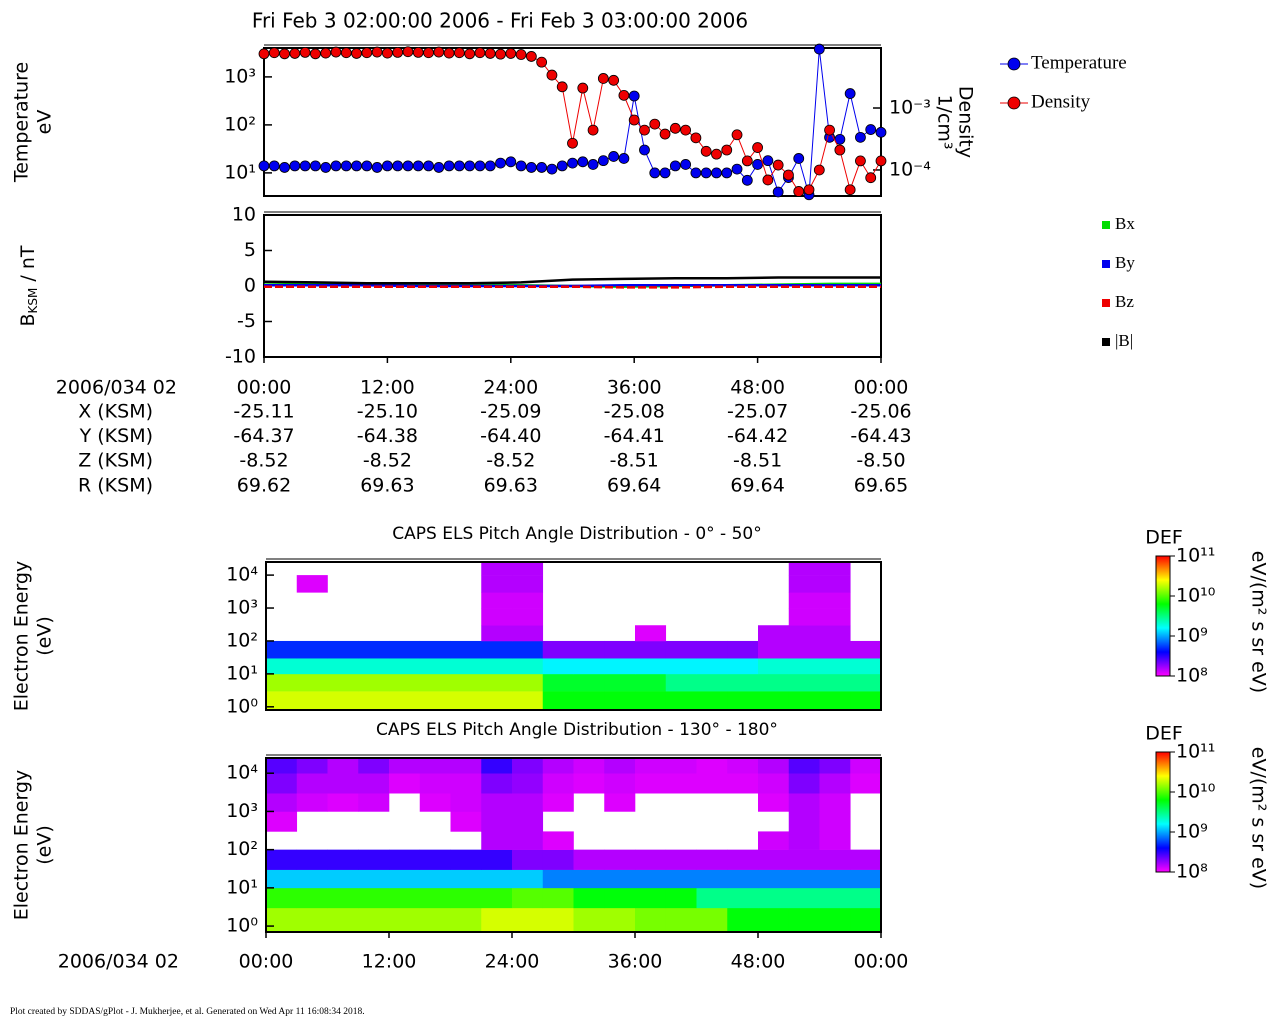  I want to click on legend-label: Density, so click(1061, 101).